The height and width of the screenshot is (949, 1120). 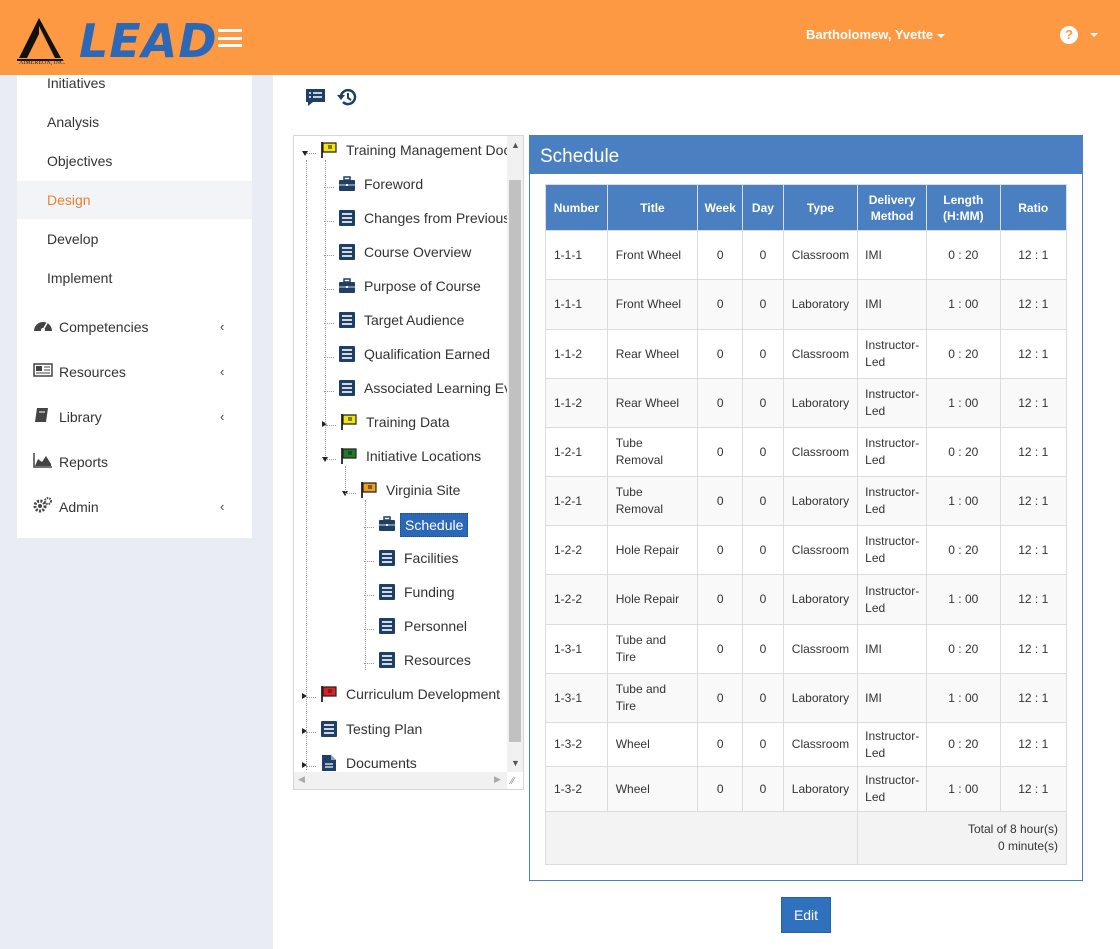 I want to click on cell-title: Front Wheel, so click(x=652, y=304).